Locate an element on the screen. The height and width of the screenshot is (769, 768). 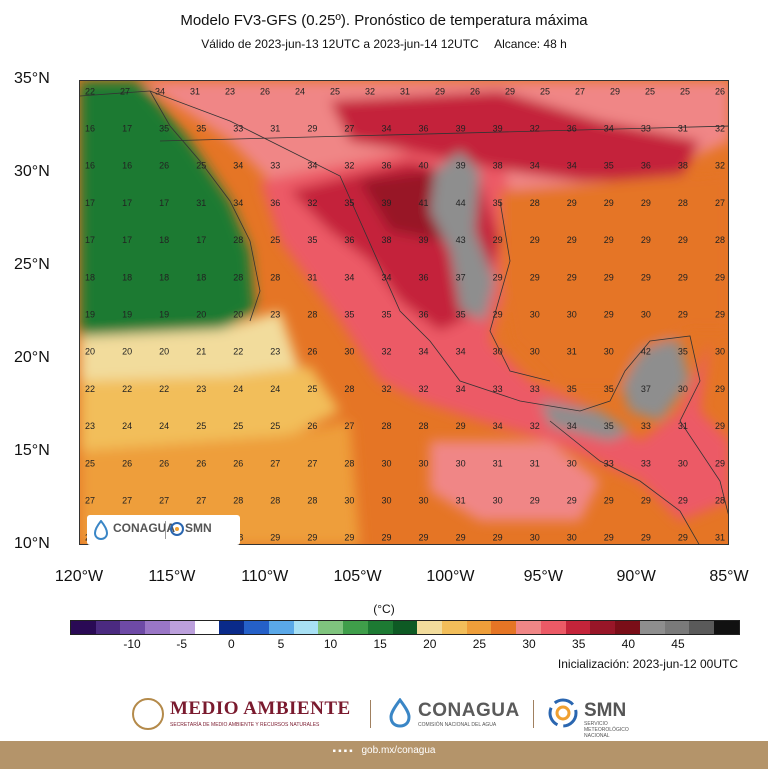
footer-url: gob.mx/conagua is located at coordinates (398, 750).